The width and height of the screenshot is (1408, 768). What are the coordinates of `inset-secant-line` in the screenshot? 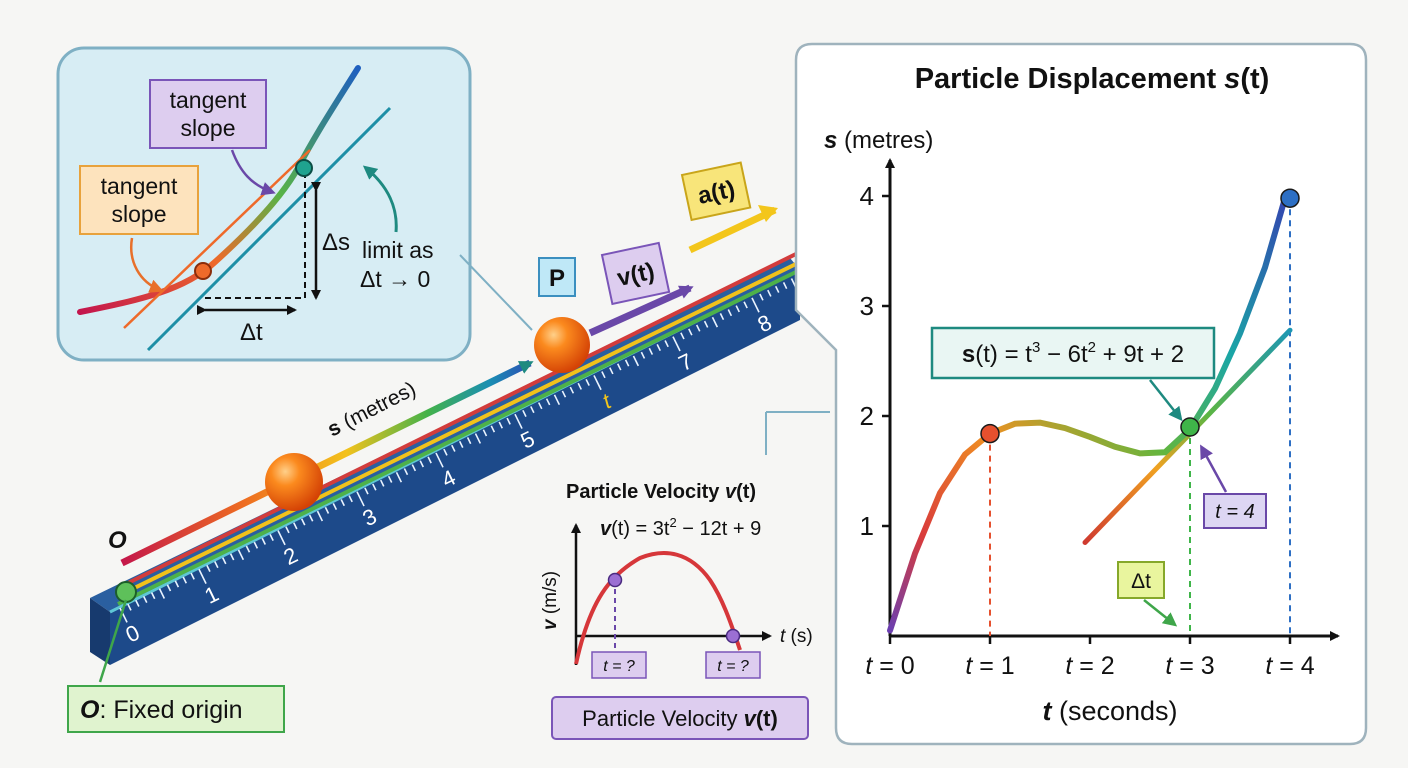 It's located at (217, 239).